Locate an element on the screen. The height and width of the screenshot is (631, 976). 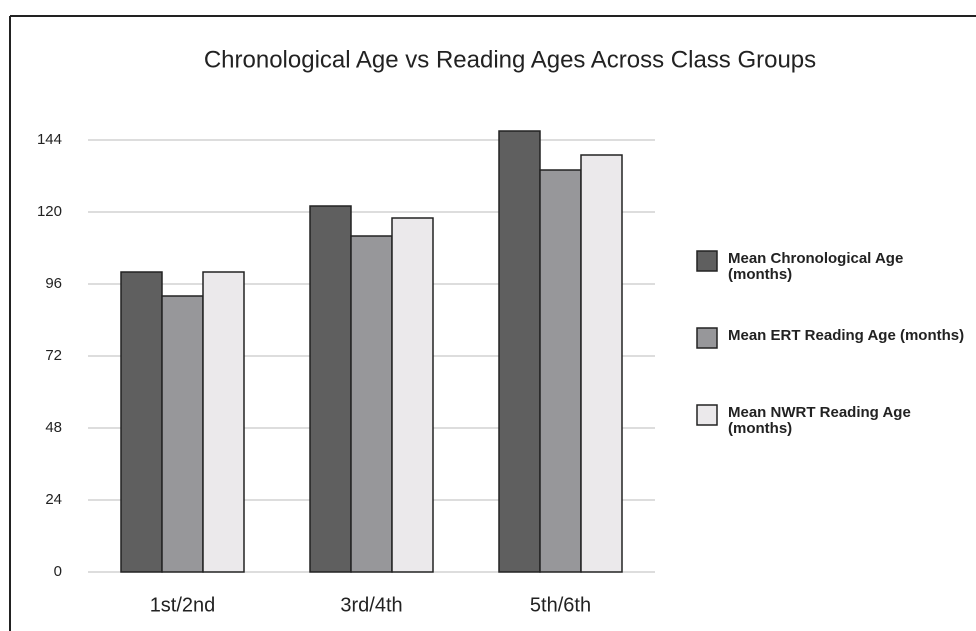
legend-label: Mean NWRT Reading Age (months) is located at coordinates (819, 420).